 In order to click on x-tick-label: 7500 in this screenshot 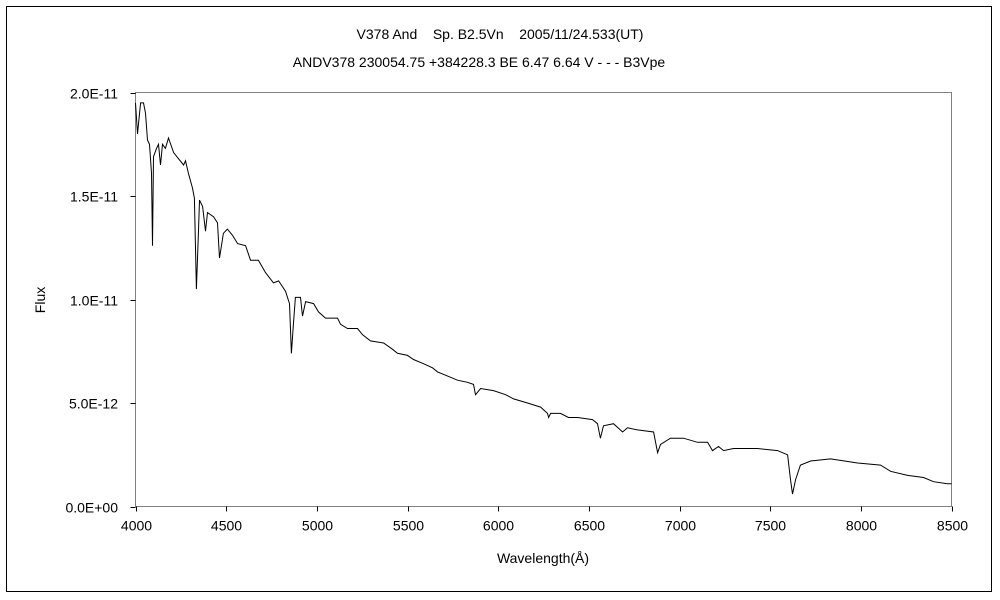, I will do `click(770, 526)`.